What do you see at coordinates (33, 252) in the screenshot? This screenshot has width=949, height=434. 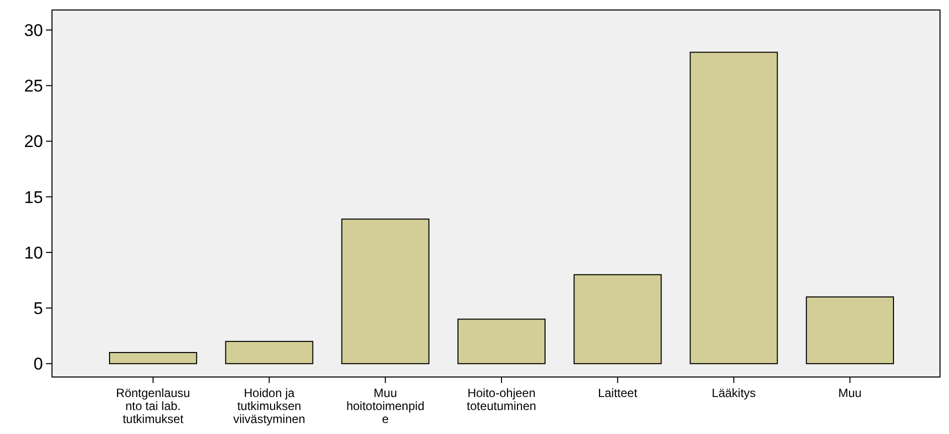 I see `y-tick-label: 10` at bounding box center [33, 252].